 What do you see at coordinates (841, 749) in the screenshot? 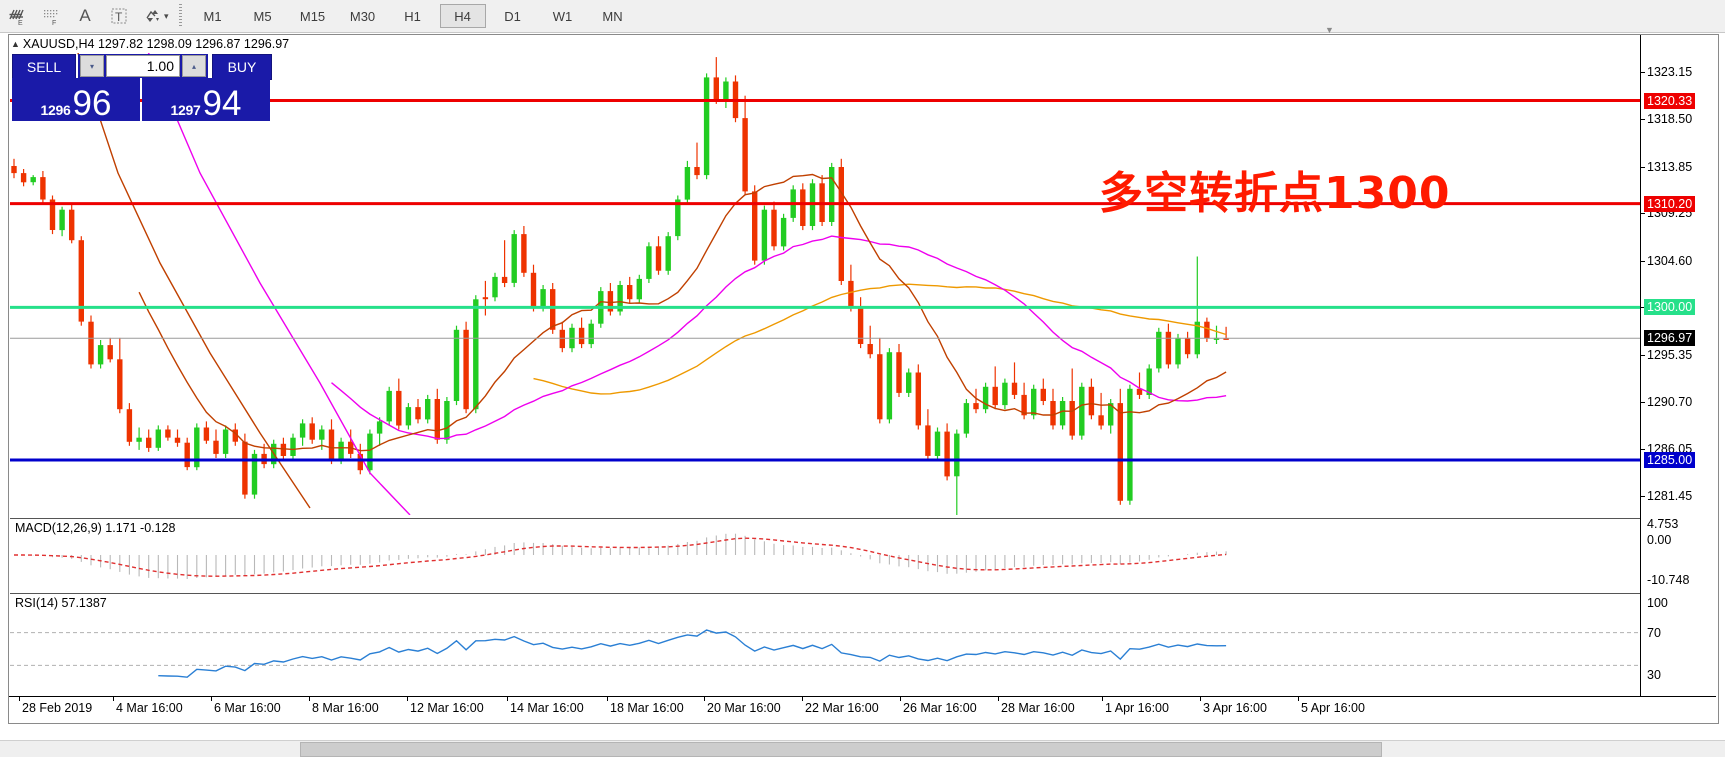
I see `scrollbar-thumb` at bounding box center [841, 749].